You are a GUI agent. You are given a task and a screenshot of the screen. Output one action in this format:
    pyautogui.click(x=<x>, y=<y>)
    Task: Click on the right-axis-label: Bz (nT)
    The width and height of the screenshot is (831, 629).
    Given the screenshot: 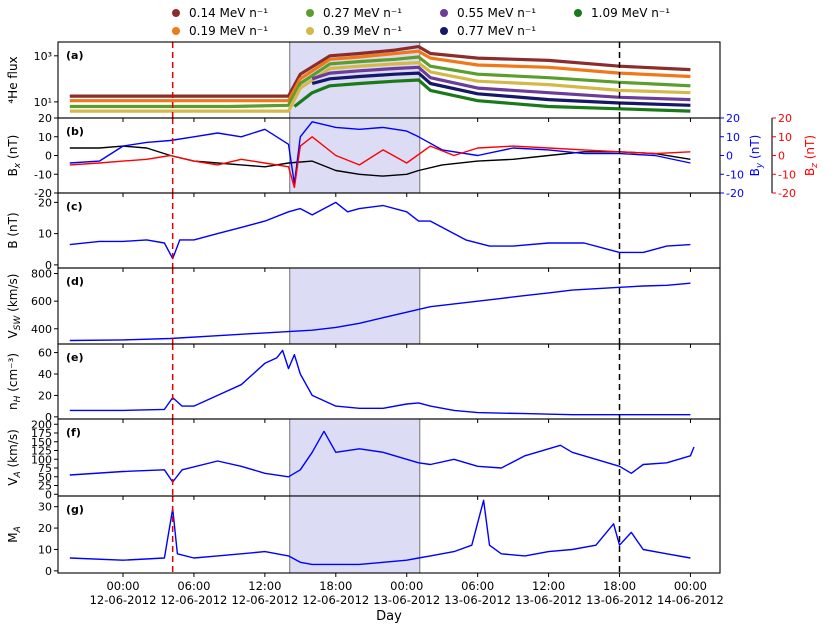 What is the action you would take?
    pyautogui.click(x=811, y=155)
    